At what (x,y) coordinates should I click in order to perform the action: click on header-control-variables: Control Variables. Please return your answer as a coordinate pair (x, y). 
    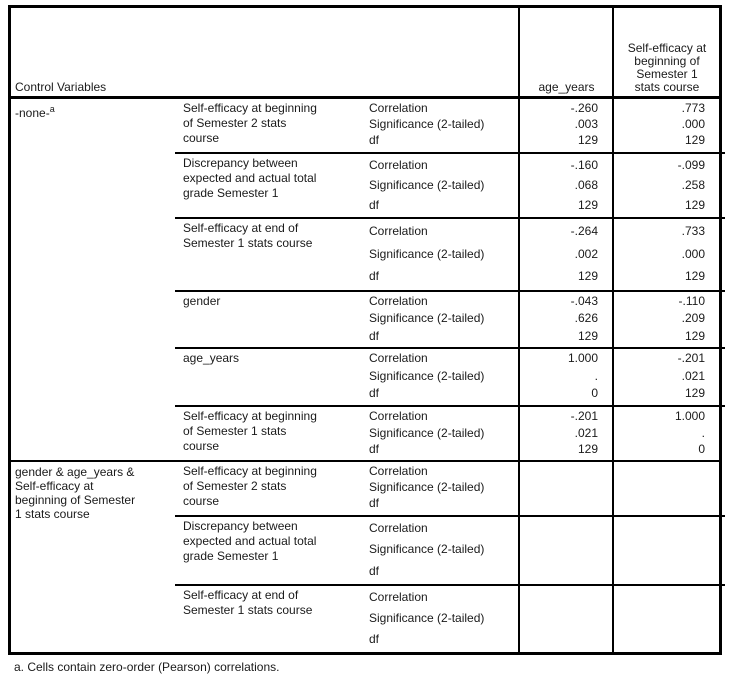
    Looking at the image, I should click on (61, 87).